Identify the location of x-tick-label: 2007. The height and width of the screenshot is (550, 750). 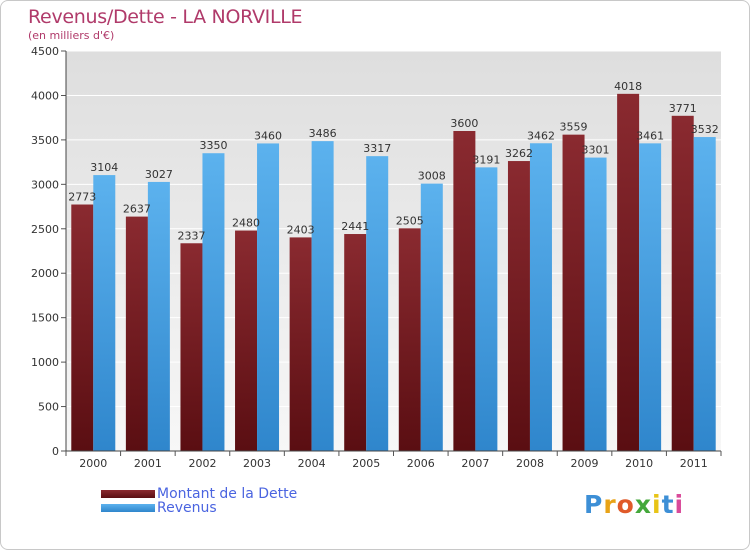
(475, 463).